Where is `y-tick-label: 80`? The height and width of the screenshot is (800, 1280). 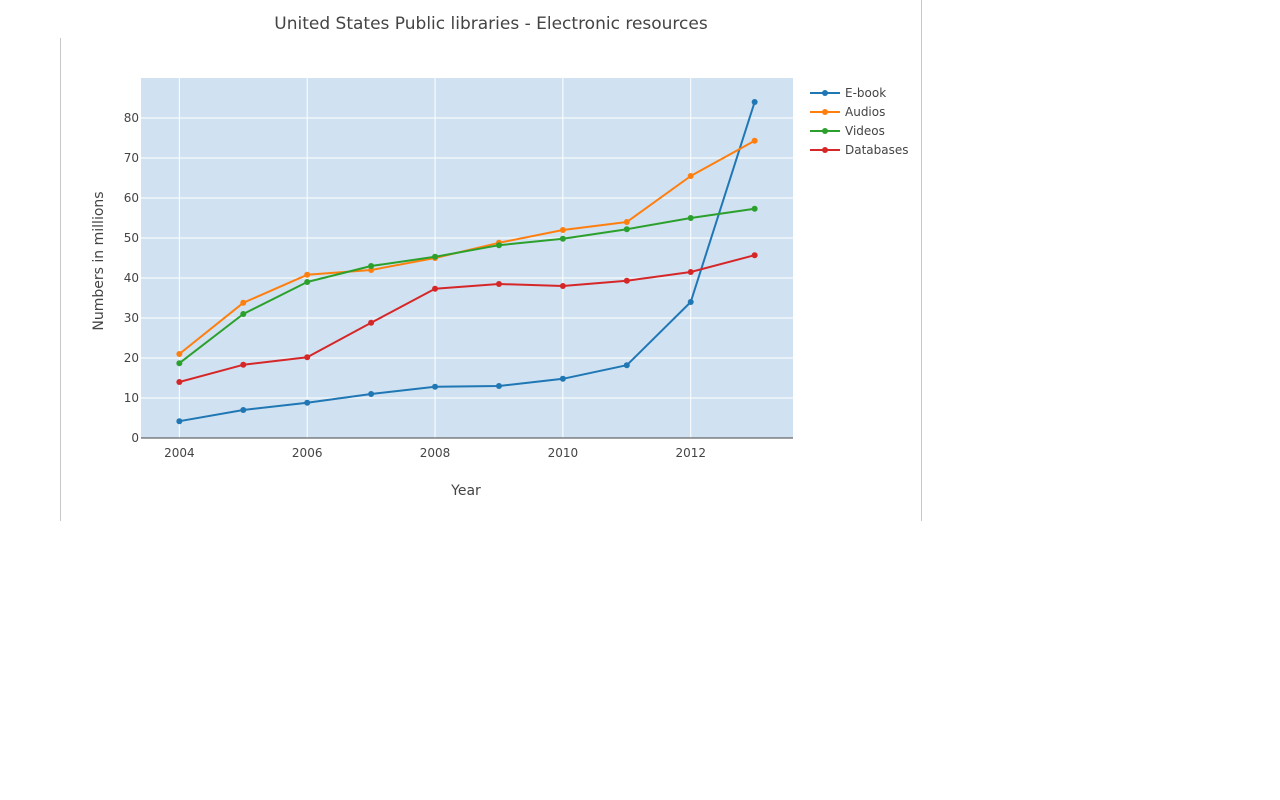
y-tick-label: 80 is located at coordinates (131, 118).